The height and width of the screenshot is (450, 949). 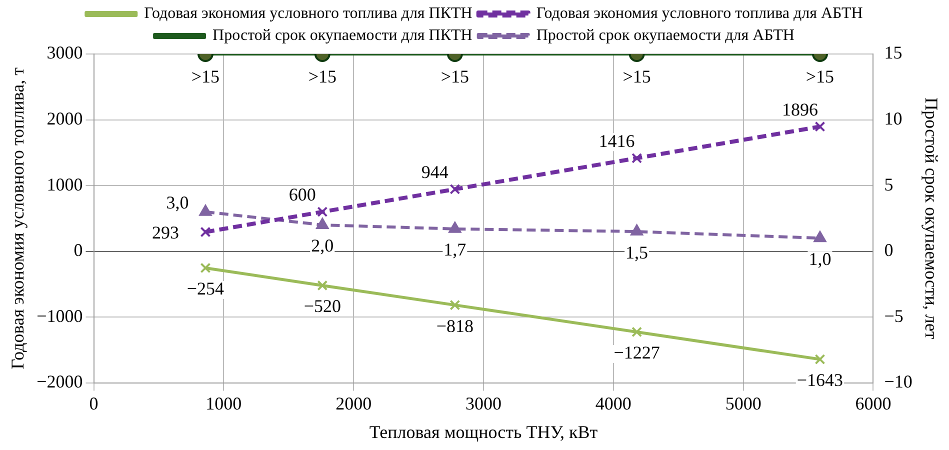 I want to click on y-tick-label: −1000, so click(x=59, y=316).